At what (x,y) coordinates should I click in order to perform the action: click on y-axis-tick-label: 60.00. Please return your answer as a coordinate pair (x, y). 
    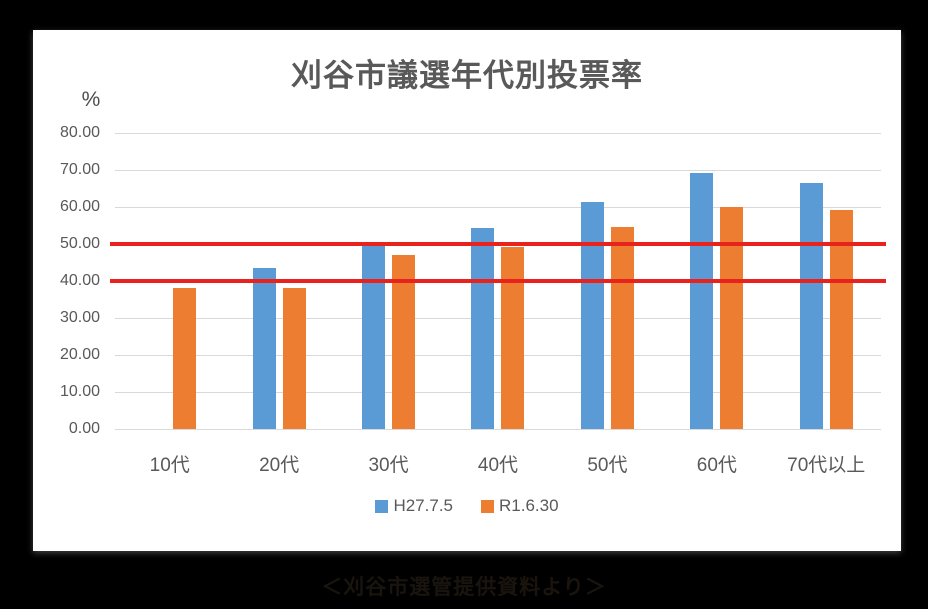
    Looking at the image, I should click on (79, 206).